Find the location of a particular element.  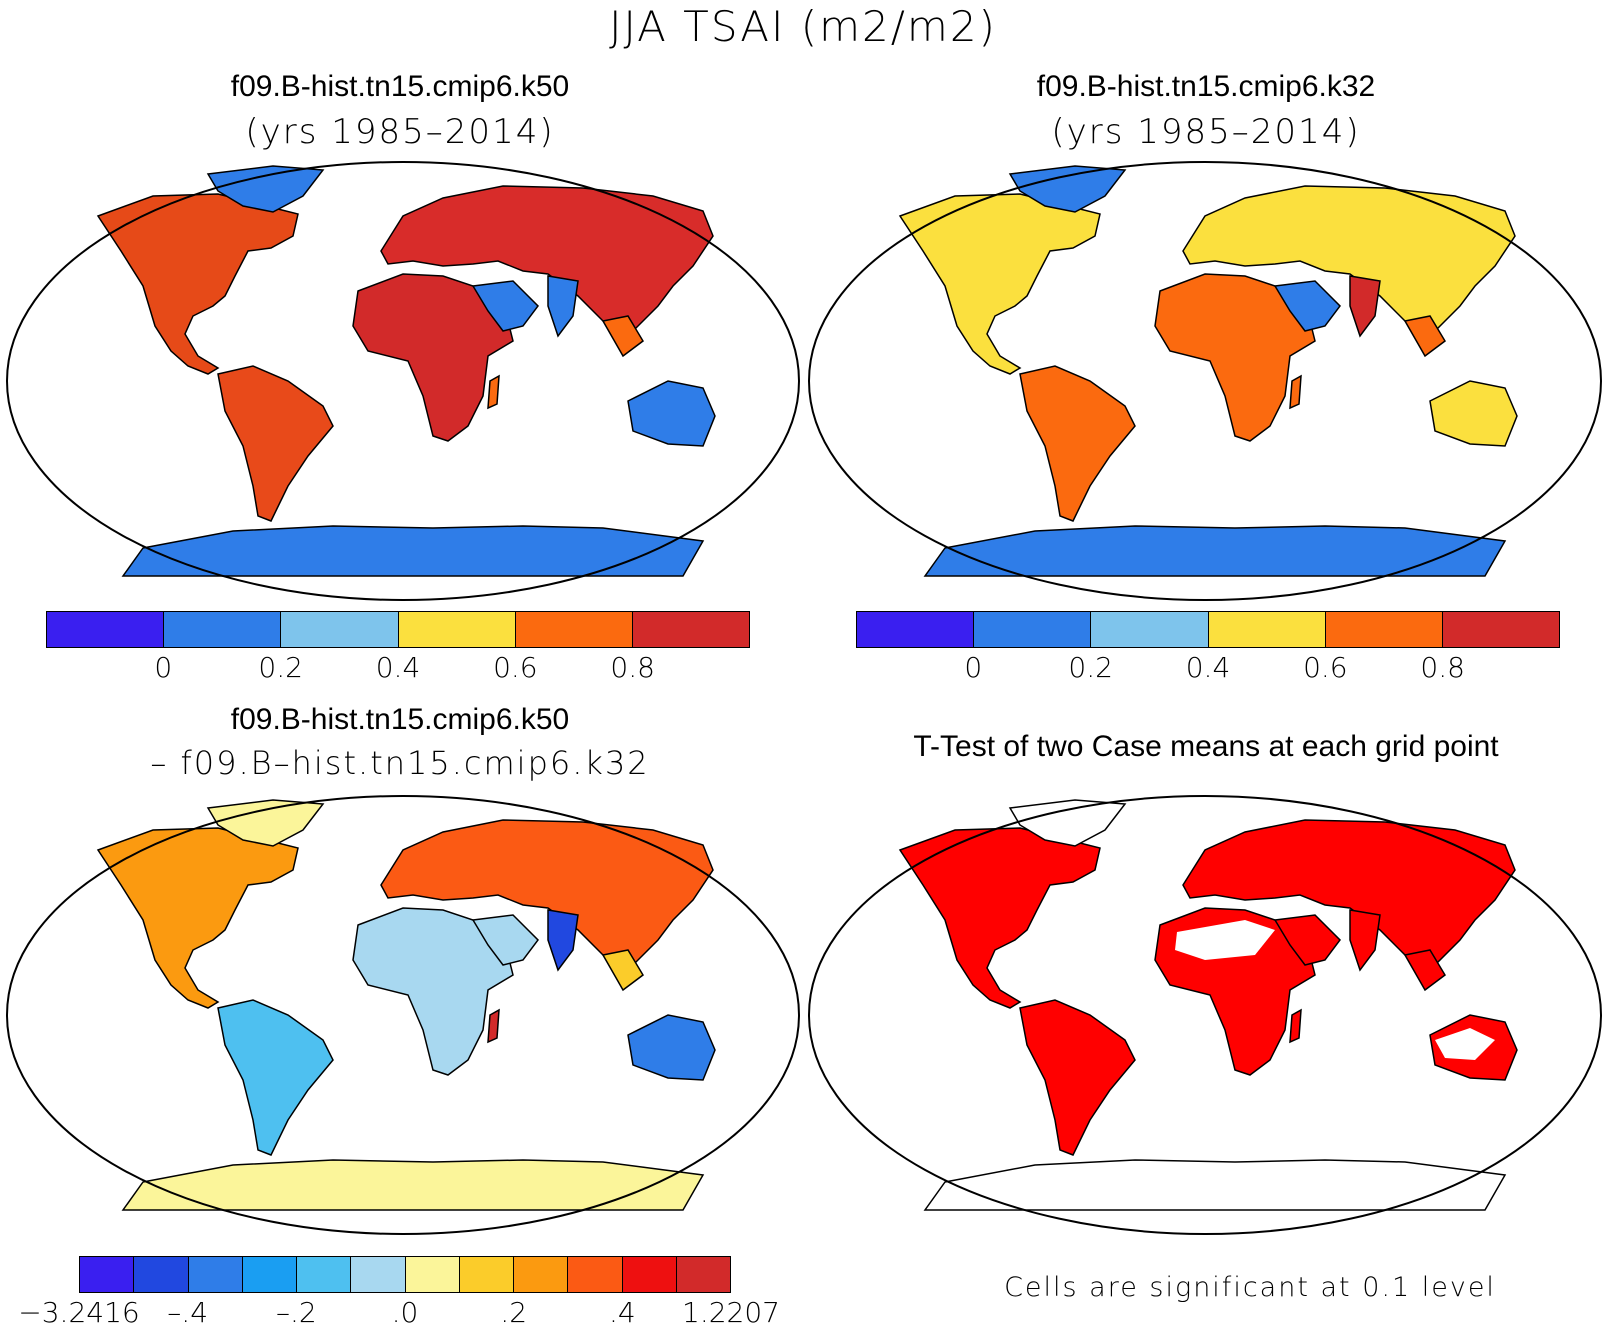

colorbar-tick-label: 1.2207 is located at coordinates (731, 1312).